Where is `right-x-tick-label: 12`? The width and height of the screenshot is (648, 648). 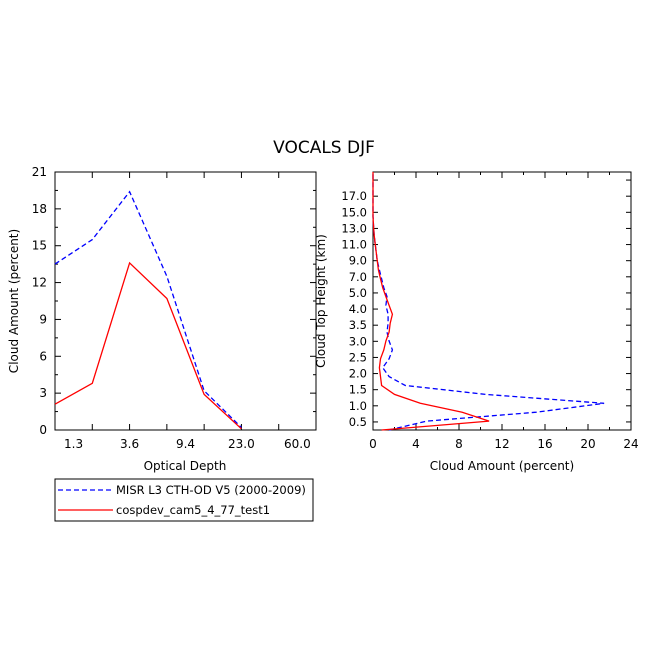 right-x-tick-label: 12 is located at coordinates (501, 444).